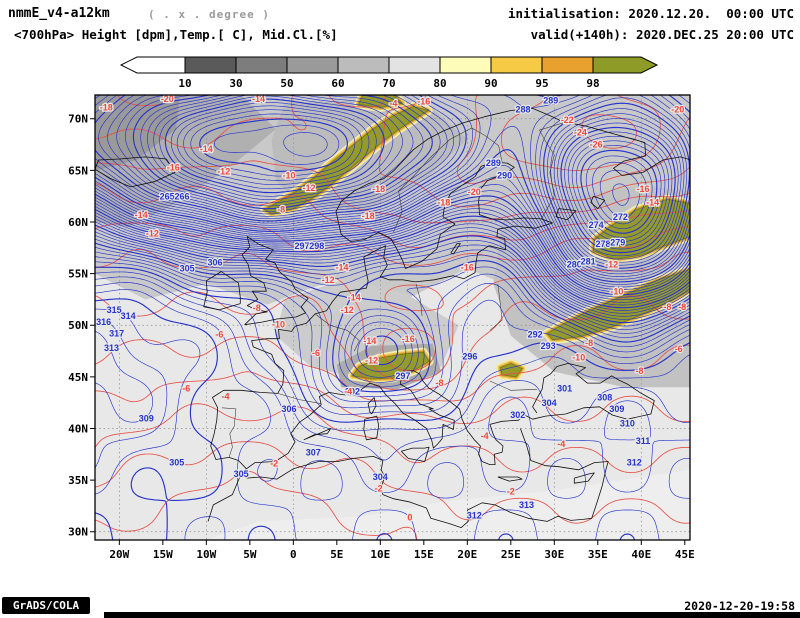 The width and height of the screenshot is (800, 618). What do you see at coordinates (548, 346) in the screenshot?
I see `svg-text: 293` at bounding box center [548, 346].